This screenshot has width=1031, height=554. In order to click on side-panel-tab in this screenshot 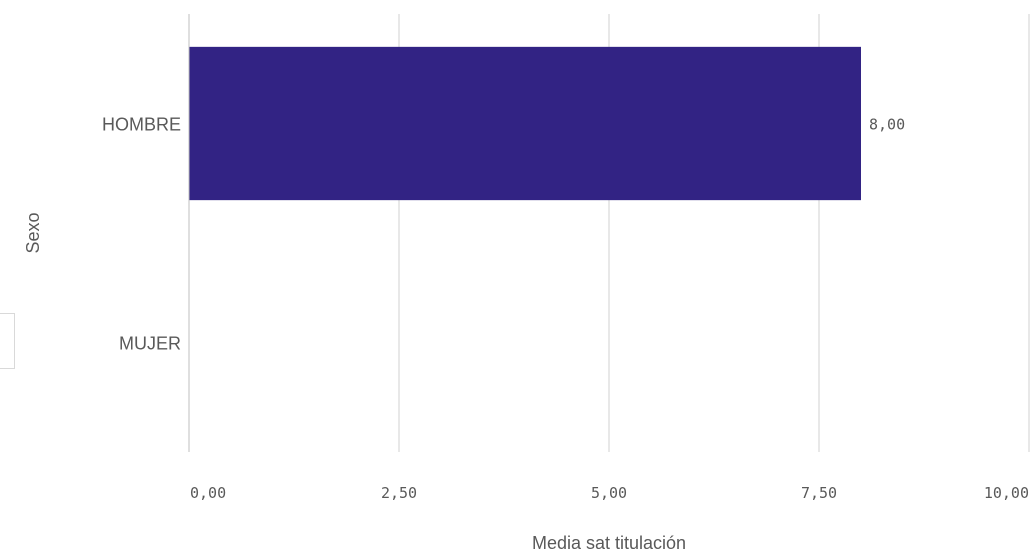, I will do `click(7, 341)`.